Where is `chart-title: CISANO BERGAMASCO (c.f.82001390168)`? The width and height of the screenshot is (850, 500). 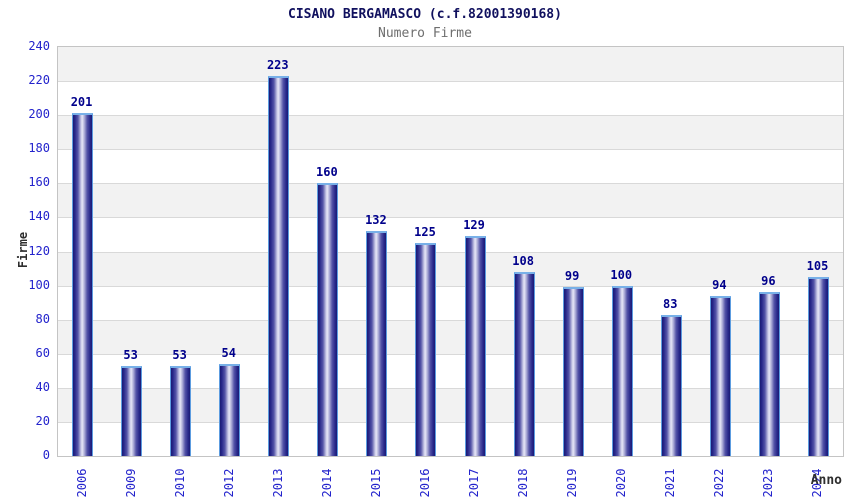 chart-title: CISANO BERGAMASCO (c.f.82001390168) is located at coordinates (425, 14).